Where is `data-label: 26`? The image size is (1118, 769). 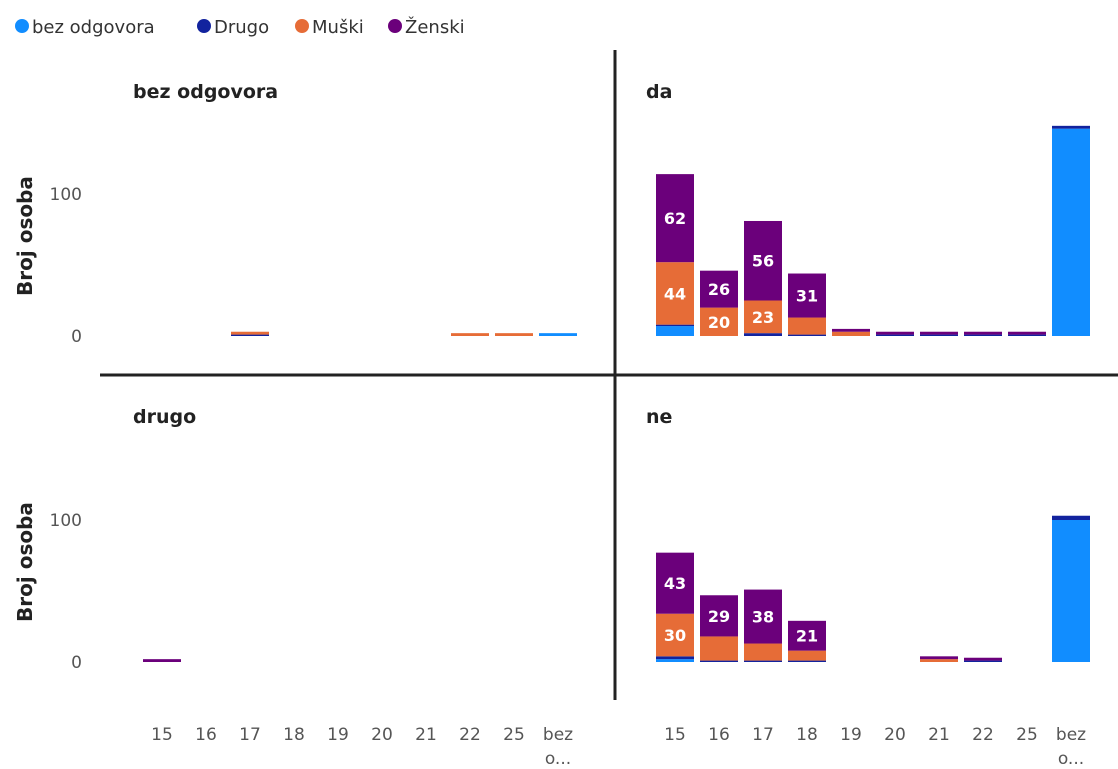
data-label: 26 is located at coordinates (719, 289).